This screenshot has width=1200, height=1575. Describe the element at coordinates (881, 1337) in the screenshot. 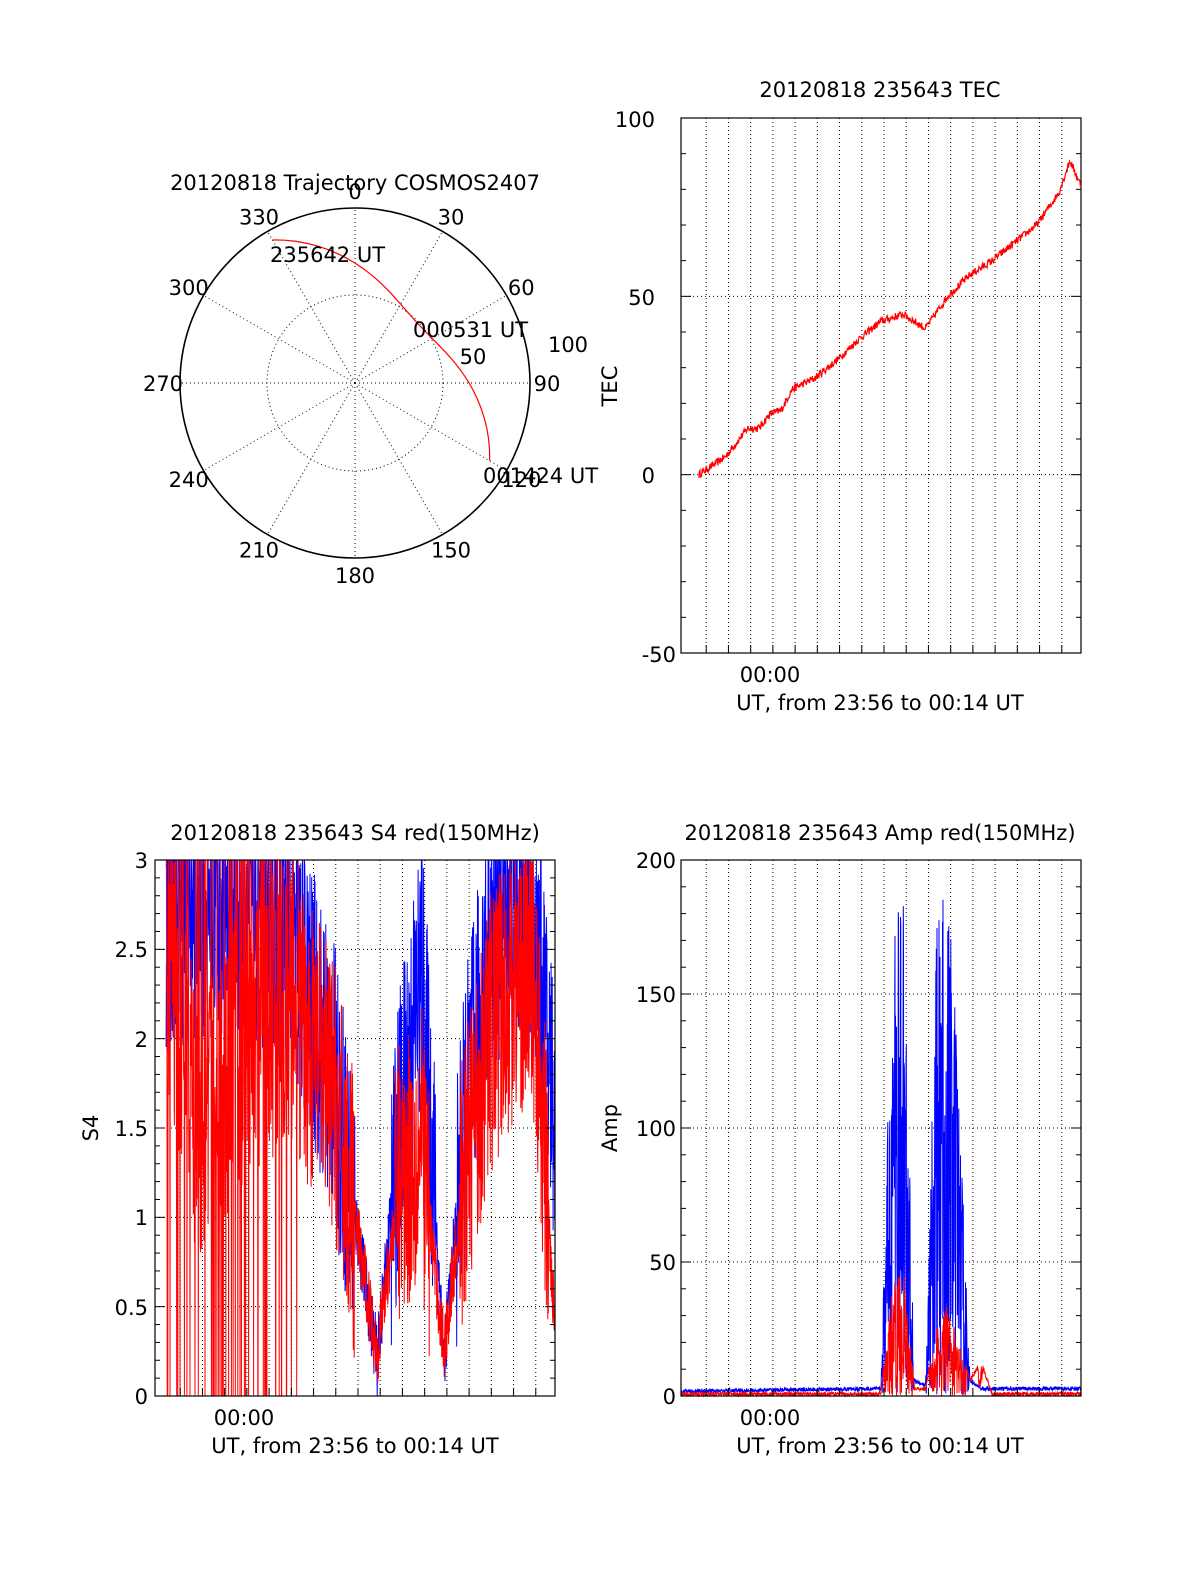

I see `amp-series-red-line` at that location.